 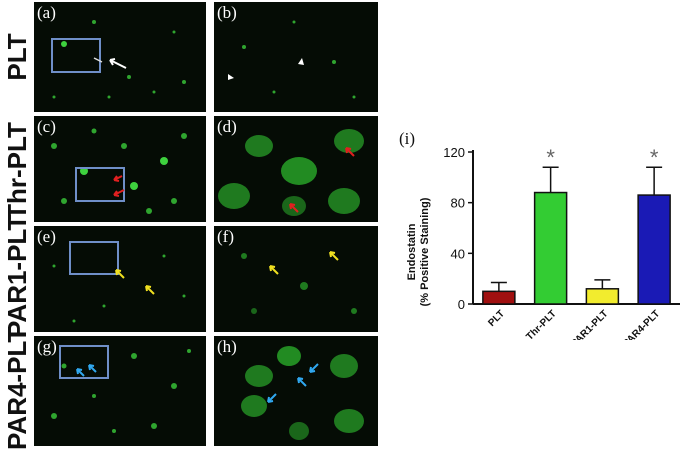 I want to click on micrograph-h: (h), so click(x=296, y=391).